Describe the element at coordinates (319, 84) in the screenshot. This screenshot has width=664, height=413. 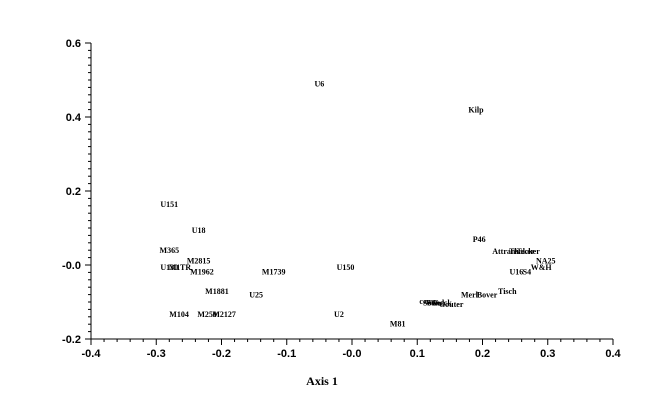
I see `point-label: U6` at that location.